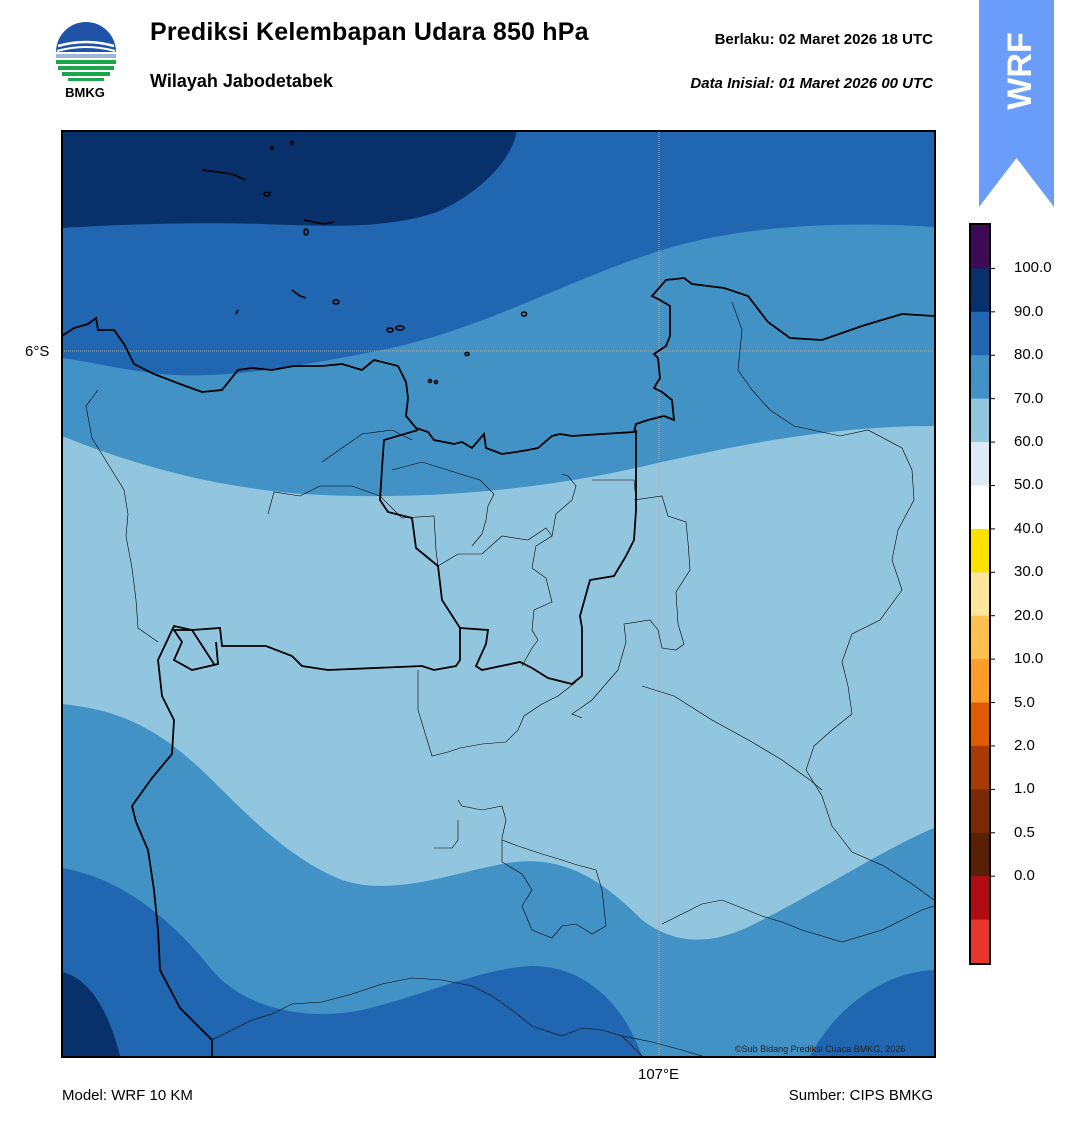  Describe the element at coordinates (1029, 311) in the screenshot. I see `colorbar-label: 90.0` at that location.